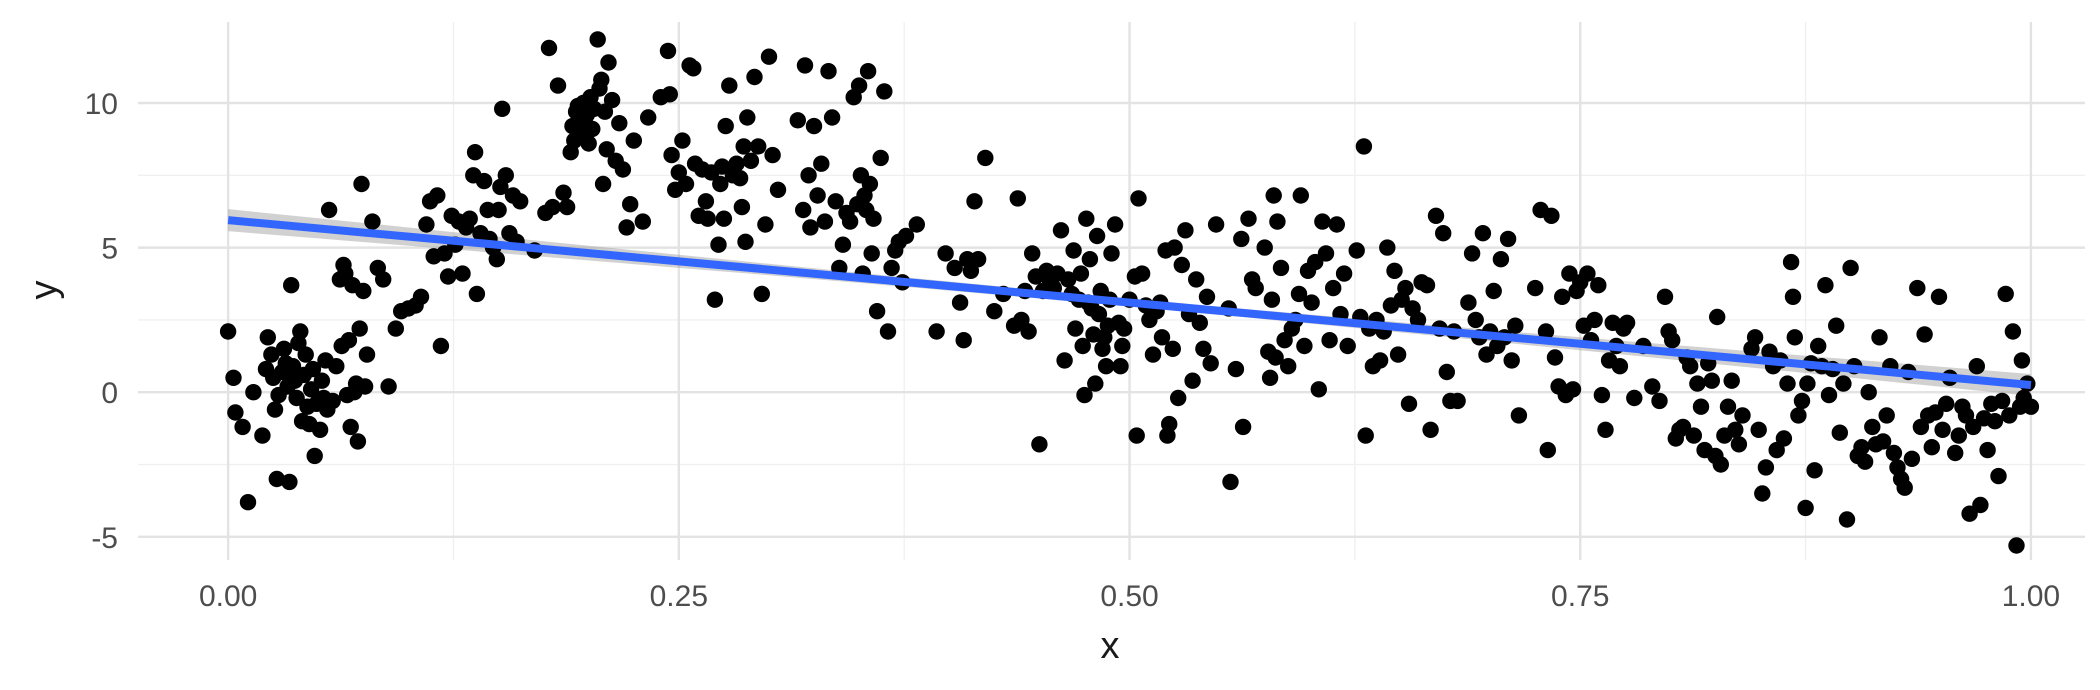  Describe the element at coordinates (2031, 596) in the screenshot. I see `x-tick-label: 1.00` at that location.